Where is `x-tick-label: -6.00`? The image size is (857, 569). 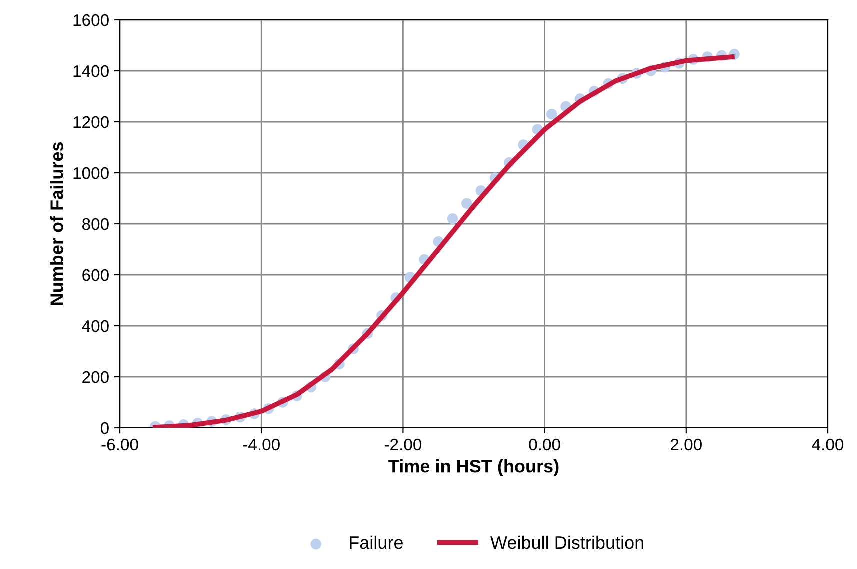 x-tick-label: -6.00 is located at coordinates (120, 444).